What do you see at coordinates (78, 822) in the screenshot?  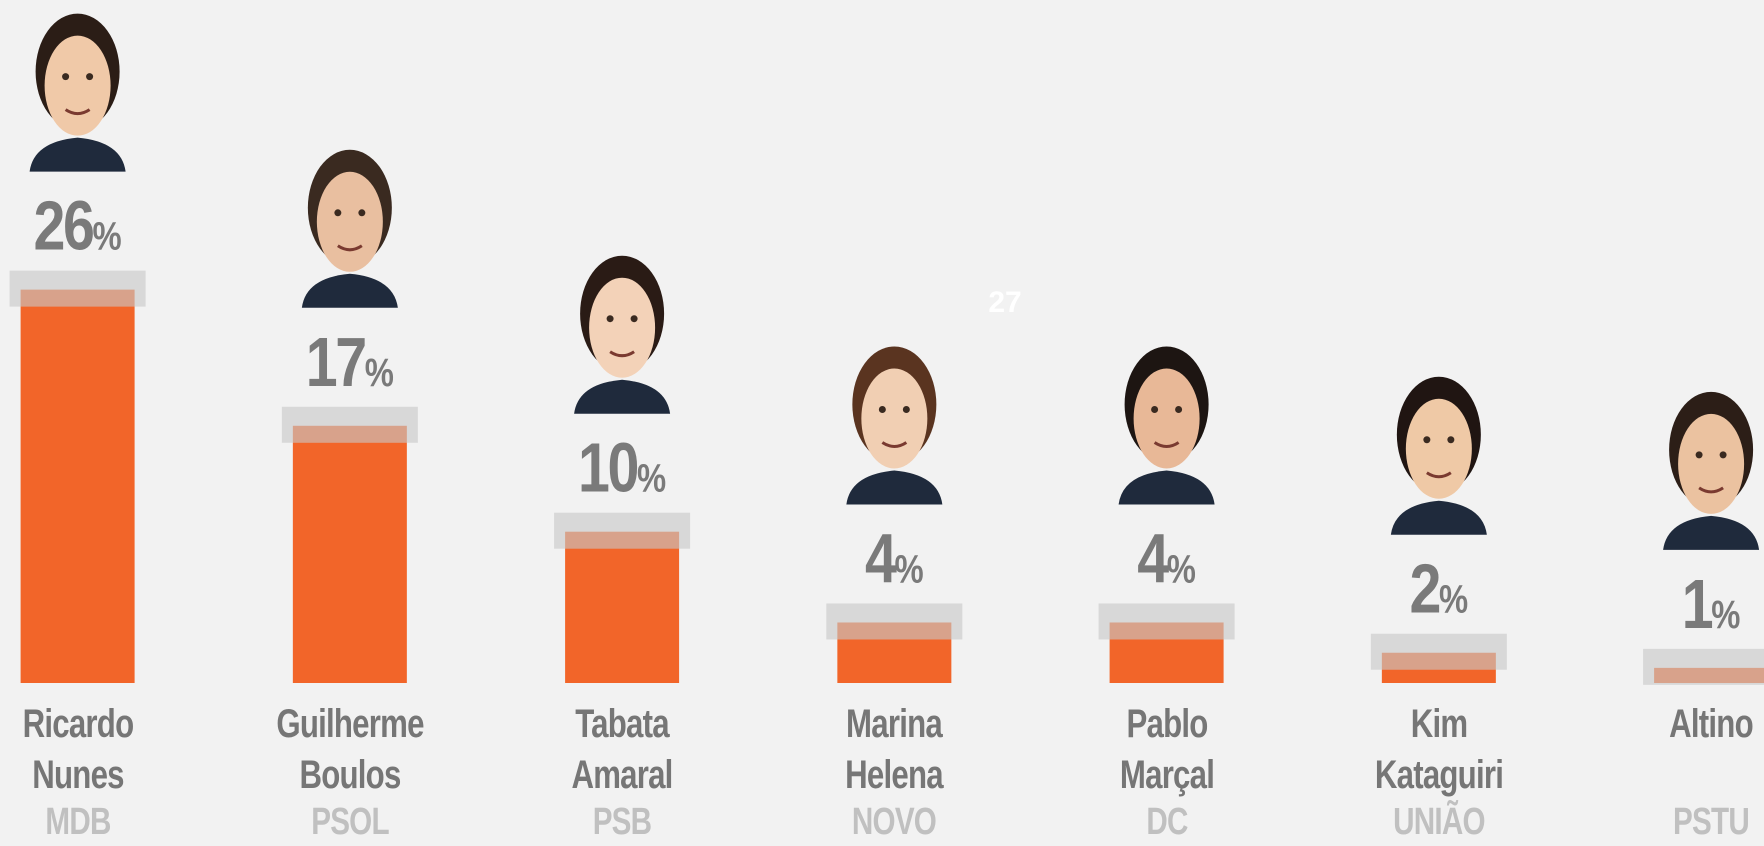 I see `party-label: MDB` at bounding box center [78, 822].